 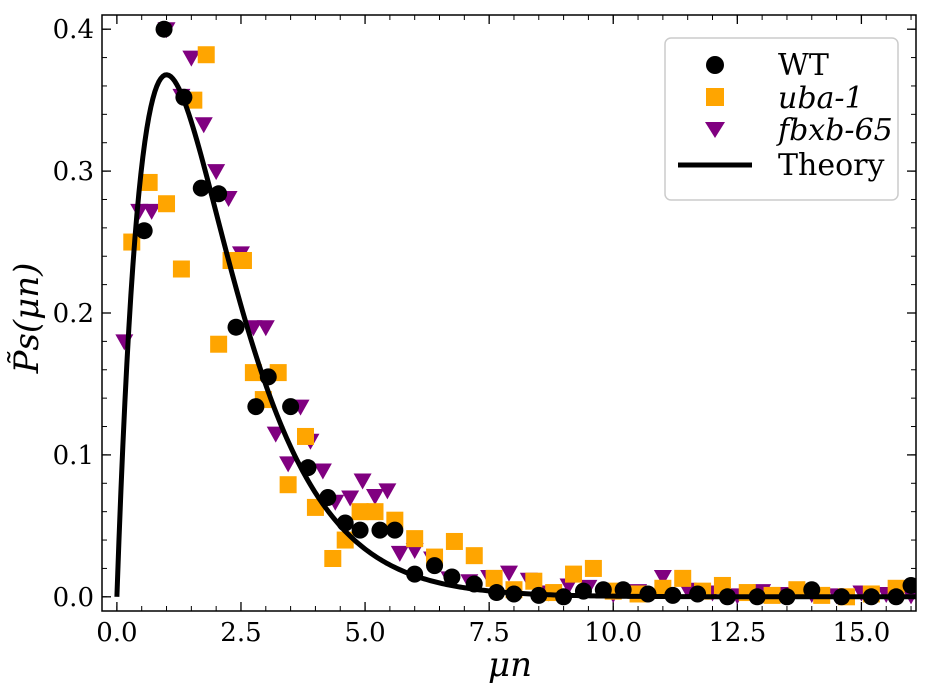 I want to click on legend-box, so click(x=781, y=119).